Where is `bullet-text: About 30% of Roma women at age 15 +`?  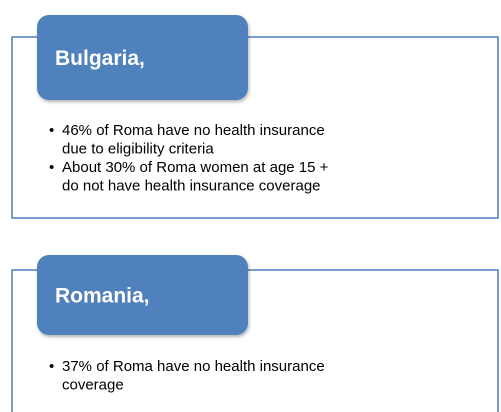 bullet-text: About 30% of Roma women at age 15 + is located at coordinates (195, 167).